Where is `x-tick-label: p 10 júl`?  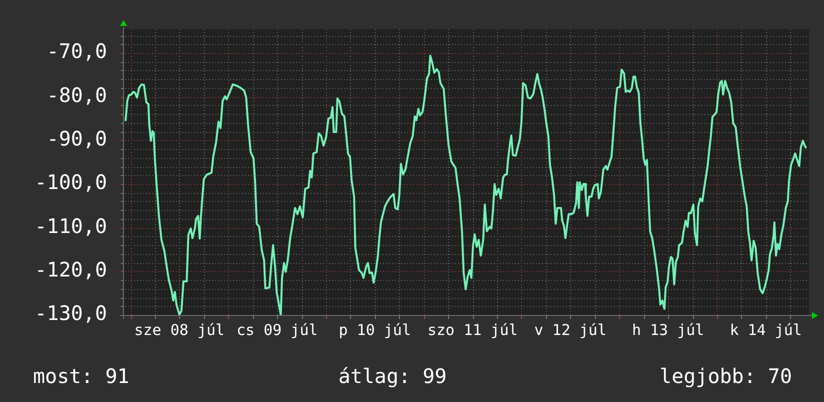 x-tick-label: p 10 júl is located at coordinates (374, 329).